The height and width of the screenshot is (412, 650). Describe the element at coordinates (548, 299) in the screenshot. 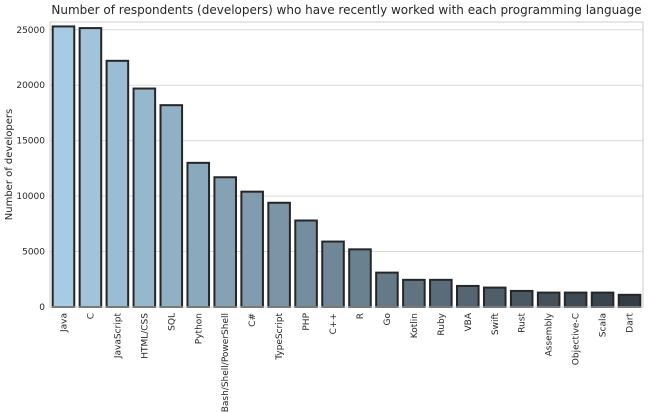

I see `bar-assembly` at that location.